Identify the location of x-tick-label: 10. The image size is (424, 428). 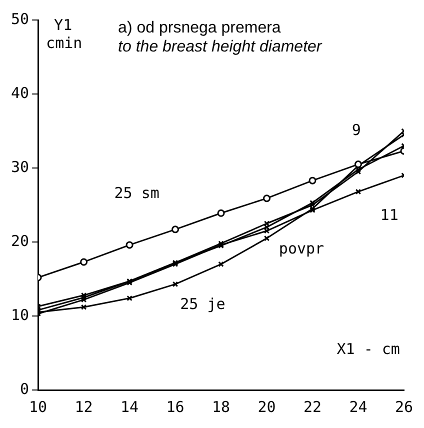
(38, 407).